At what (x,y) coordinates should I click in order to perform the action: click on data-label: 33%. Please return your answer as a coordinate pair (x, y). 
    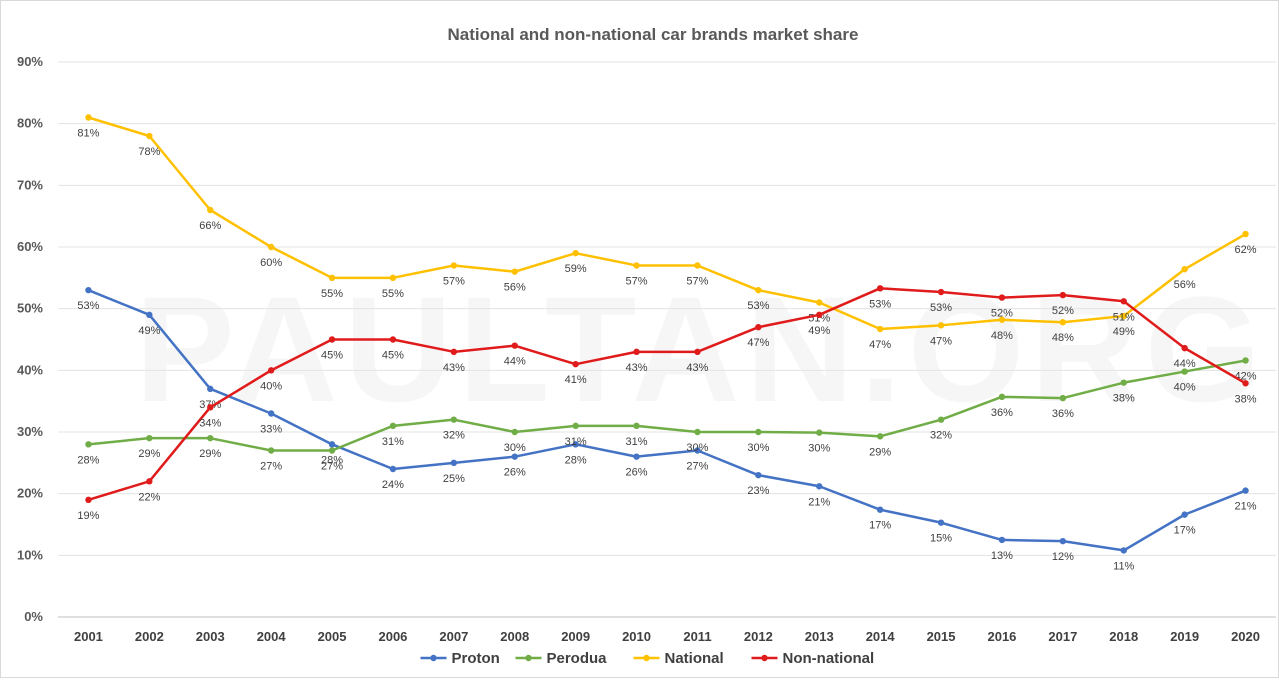
    Looking at the image, I should click on (271, 430).